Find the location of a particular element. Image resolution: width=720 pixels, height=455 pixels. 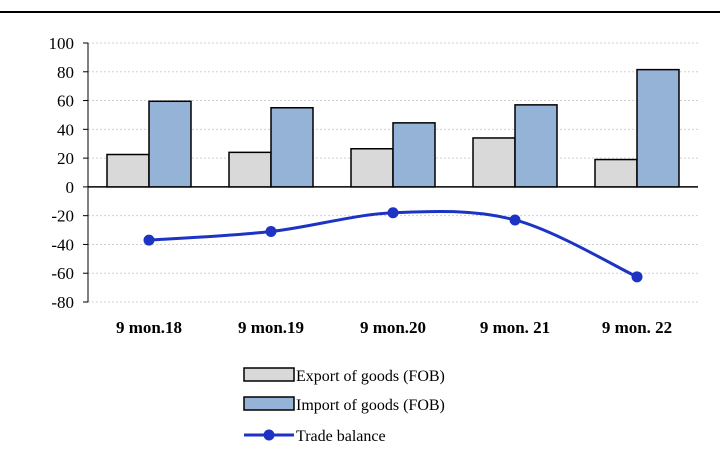

y-tick-label: -20 is located at coordinates (62, 216).